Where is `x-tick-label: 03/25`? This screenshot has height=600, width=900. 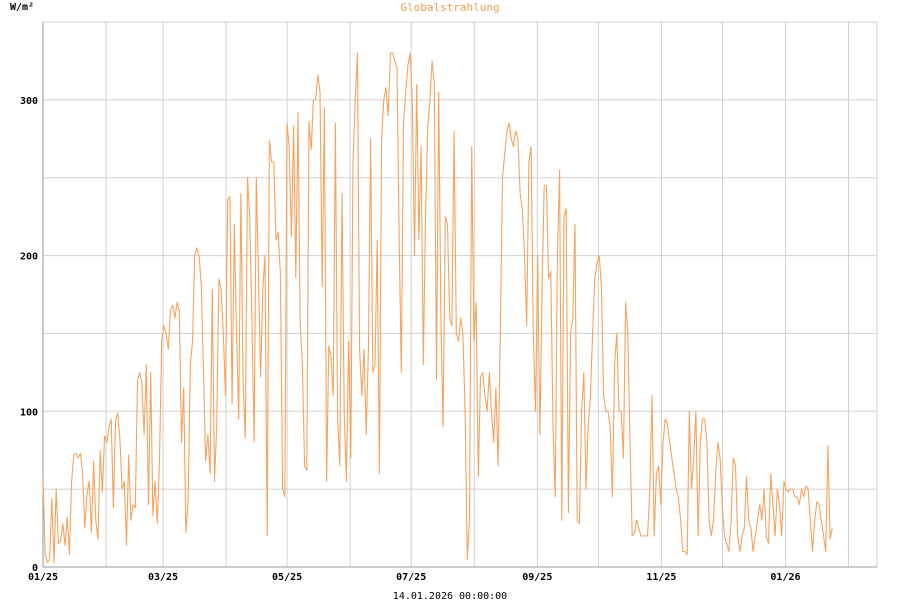
x-tick-label: 03/25 is located at coordinates (163, 577).